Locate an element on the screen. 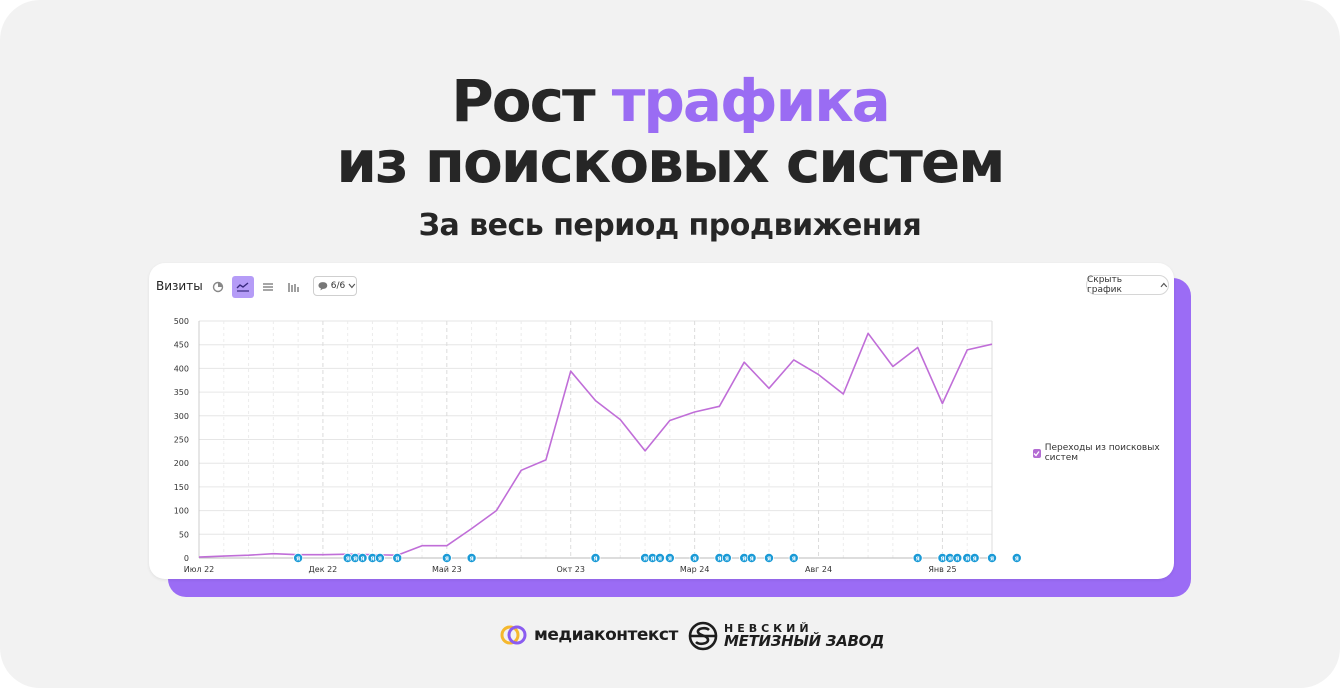  check-icon is located at coordinates (1036, 453).